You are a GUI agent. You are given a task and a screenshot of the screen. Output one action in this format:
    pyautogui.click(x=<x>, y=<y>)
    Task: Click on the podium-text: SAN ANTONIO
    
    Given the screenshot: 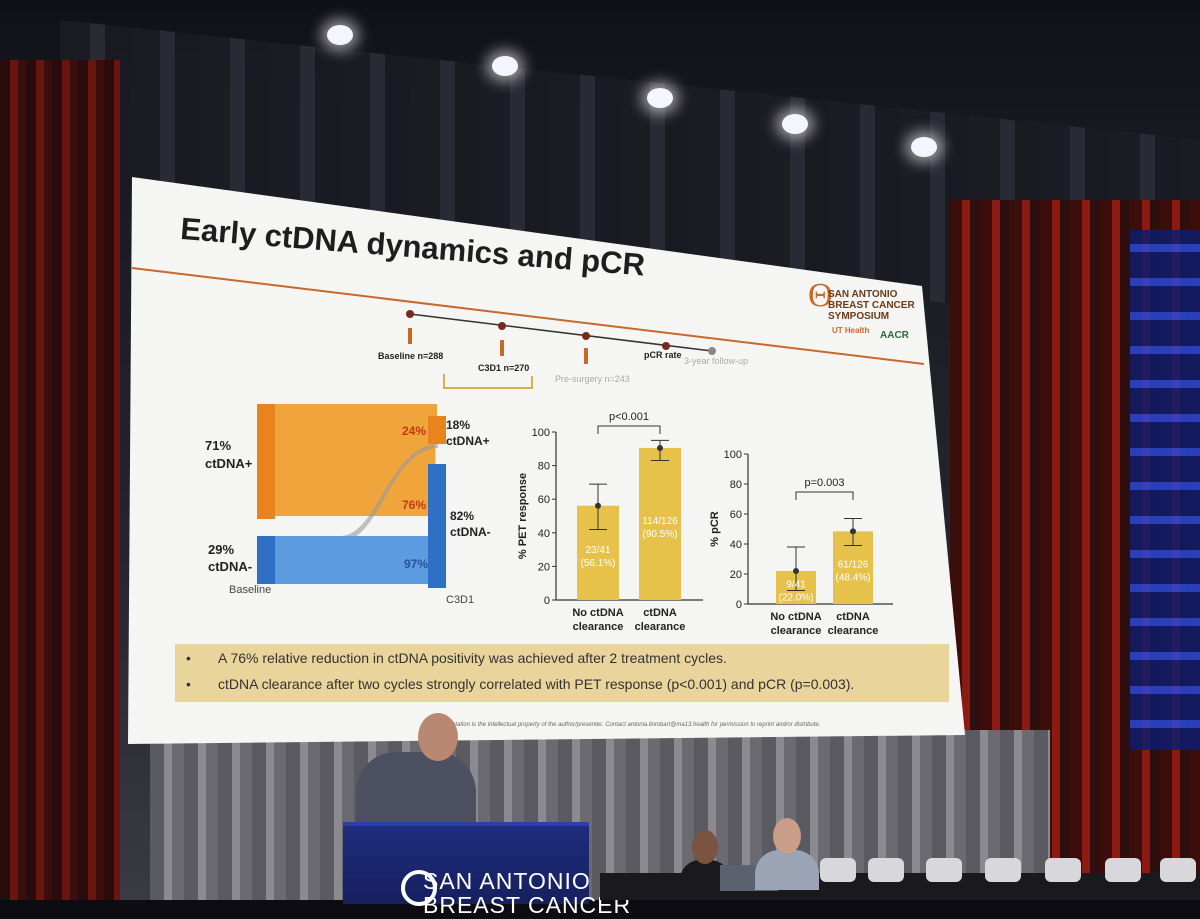 What is the action you would take?
    pyautogui.click(x=507, y=881)
    